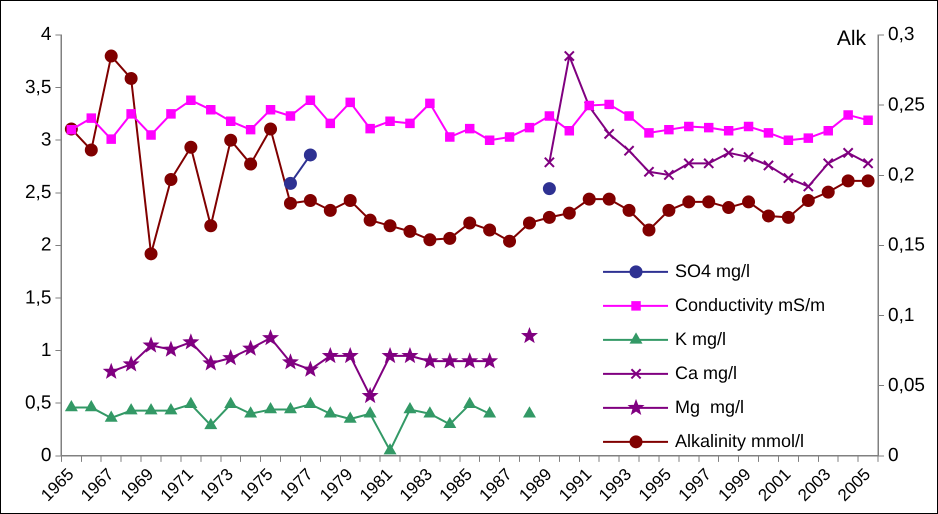 The image size is (938, 514). What do you see at coordinates (46, 245) in the screenshot?
I see `y-tick-label: 2` at bounding box center [46, 245].